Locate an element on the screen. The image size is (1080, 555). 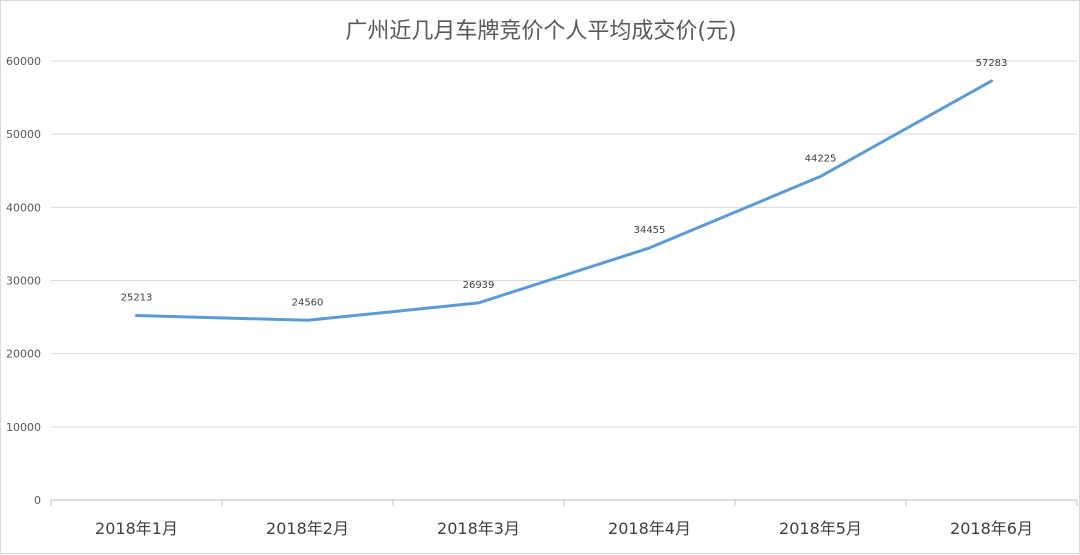
data-label: 34455 is located at coordinates (650, 230).